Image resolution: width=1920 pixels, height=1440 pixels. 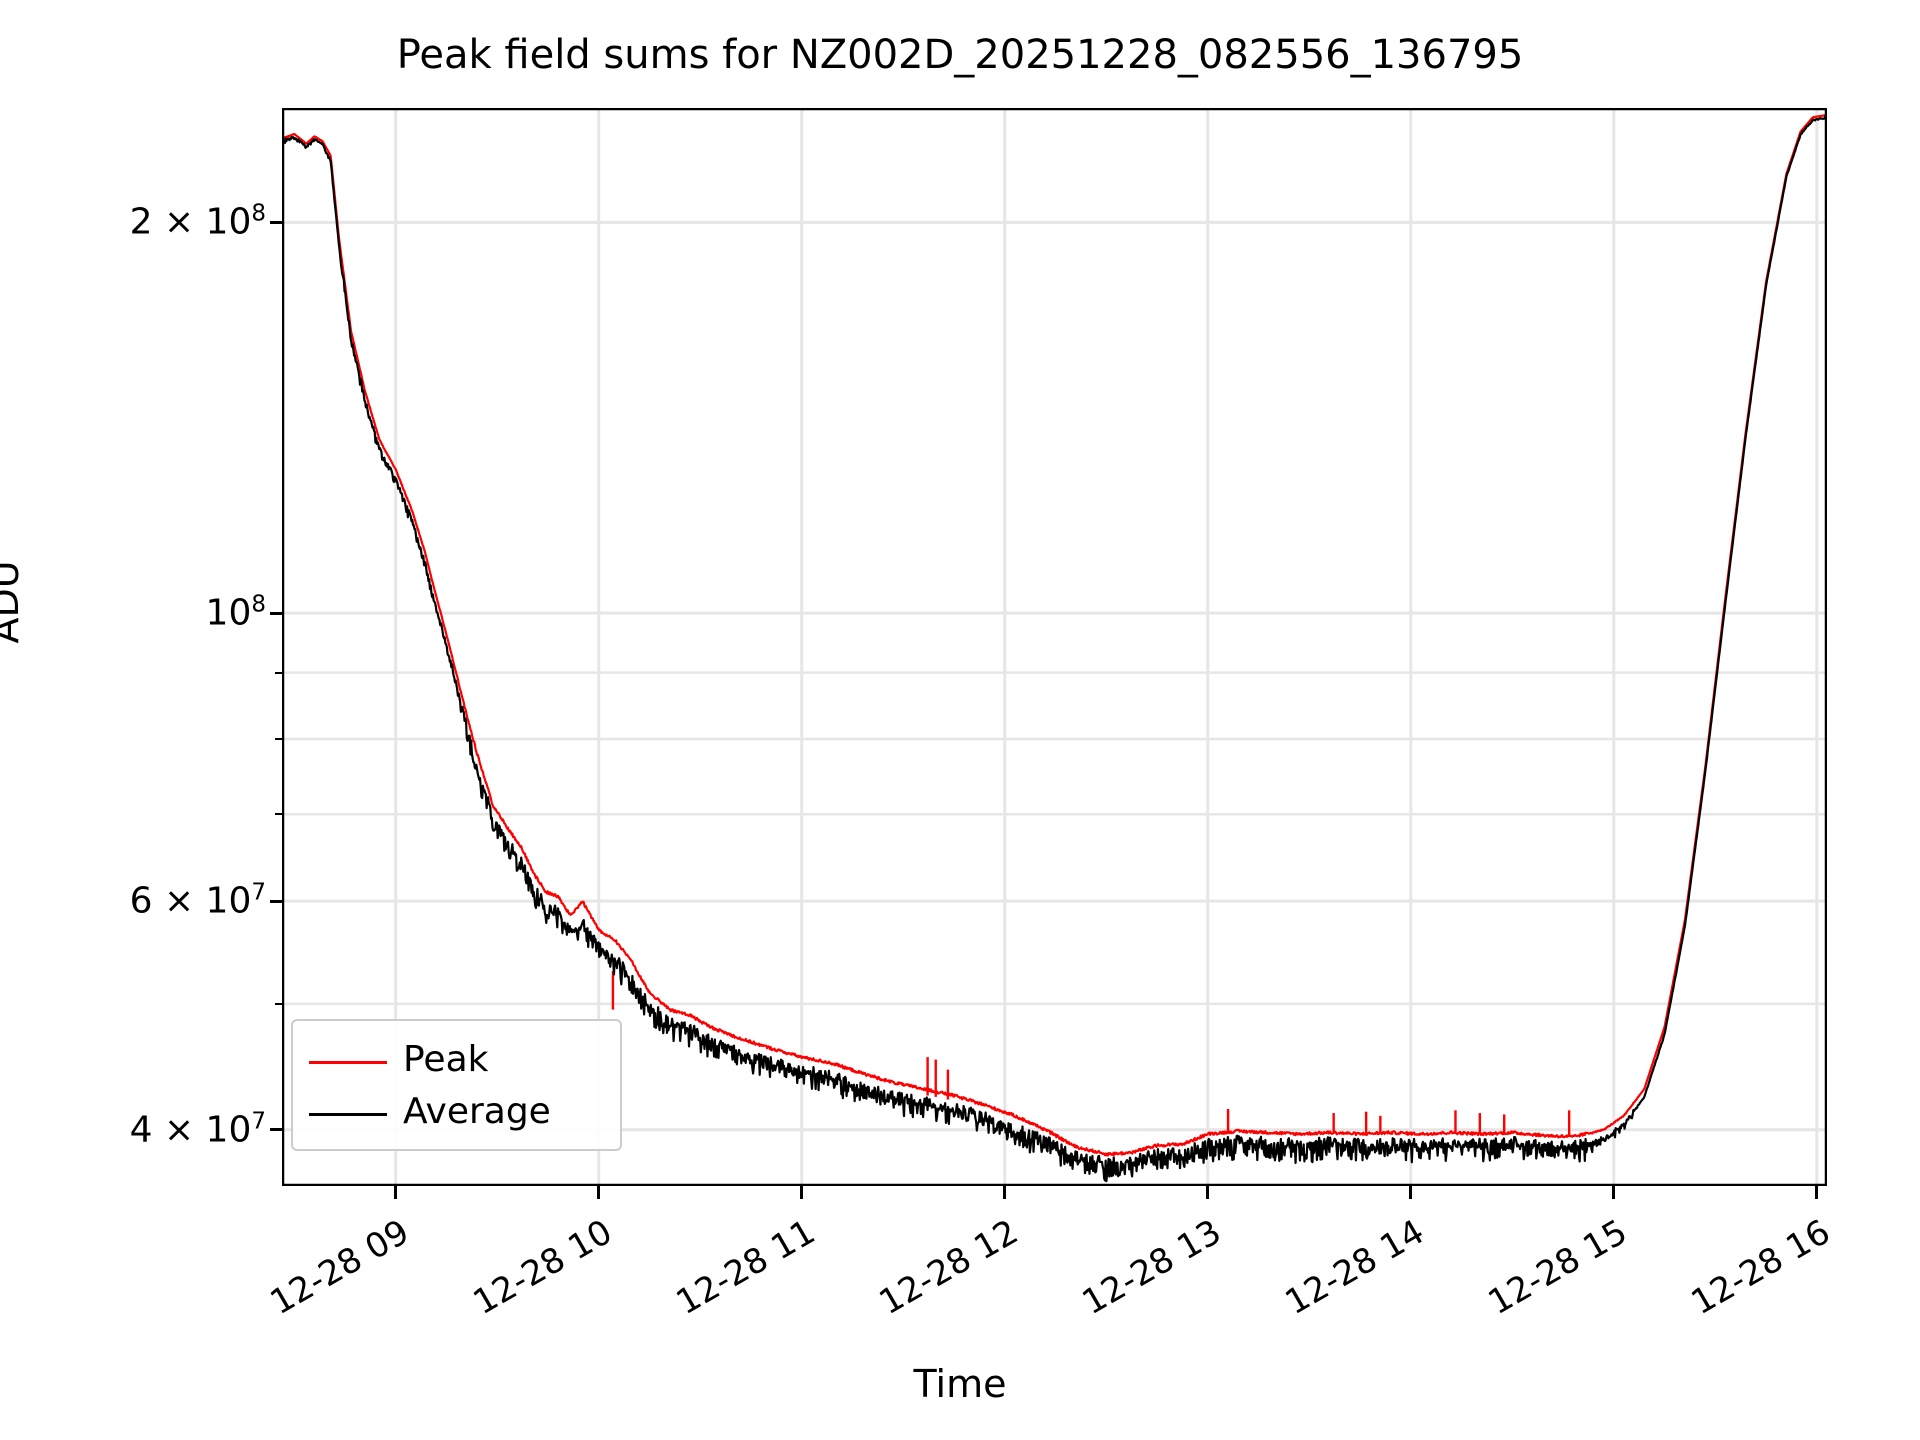 I want to click on x-tick-label: 12-28 14, so click(x=1354, y=1268).